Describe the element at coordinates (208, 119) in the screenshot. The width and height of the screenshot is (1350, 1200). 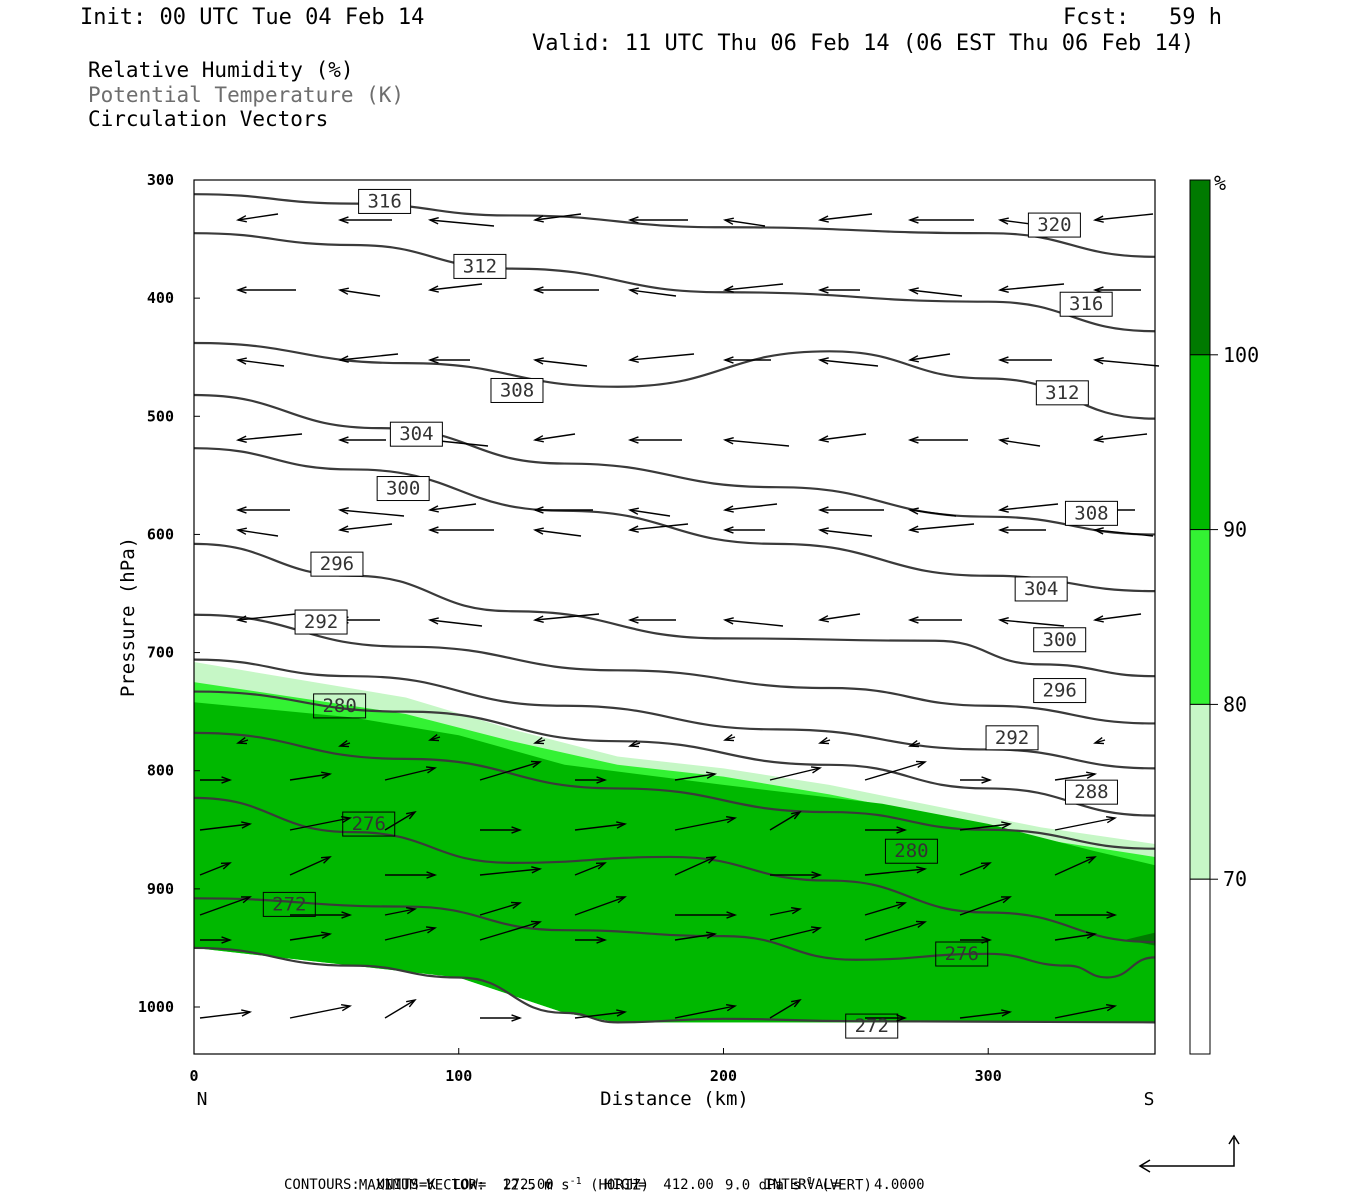
I see `legend-circulation-vectors: Circulation Vectors` at that location.